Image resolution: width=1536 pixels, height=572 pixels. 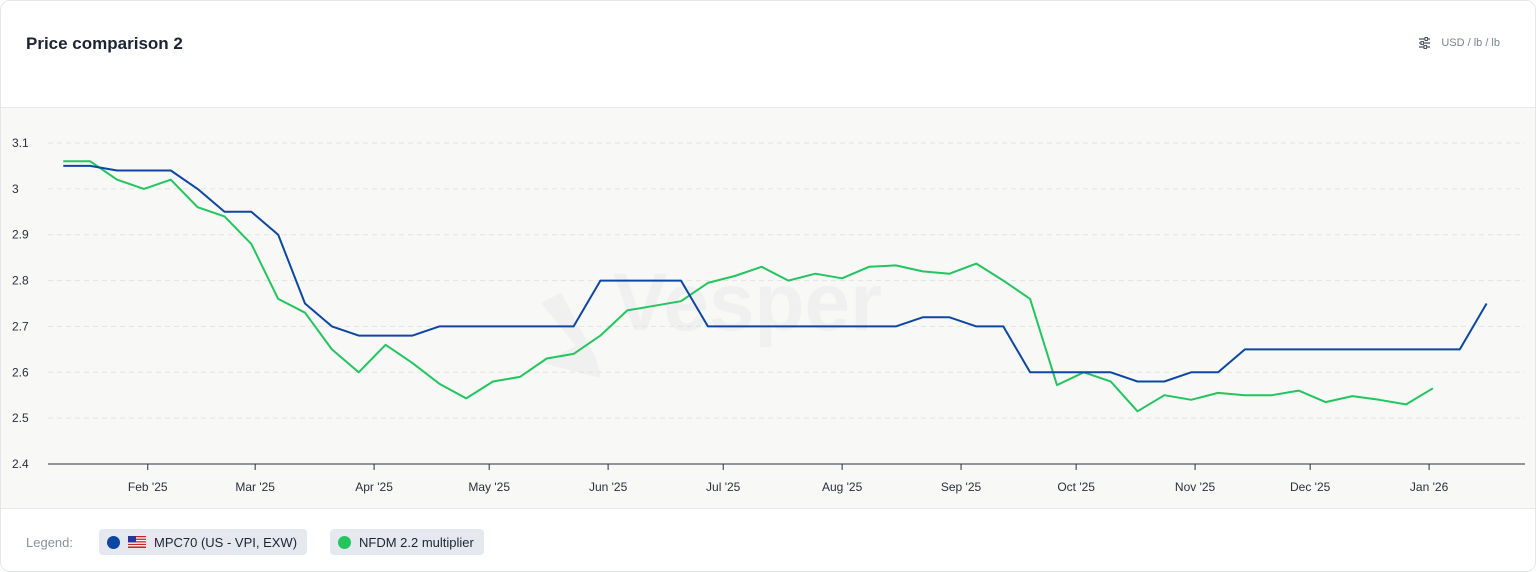 What do you see at coordinates (20, 235) in the screenshot?
I see `y-tick-label: 2.9` at bounding box center [20, 235].